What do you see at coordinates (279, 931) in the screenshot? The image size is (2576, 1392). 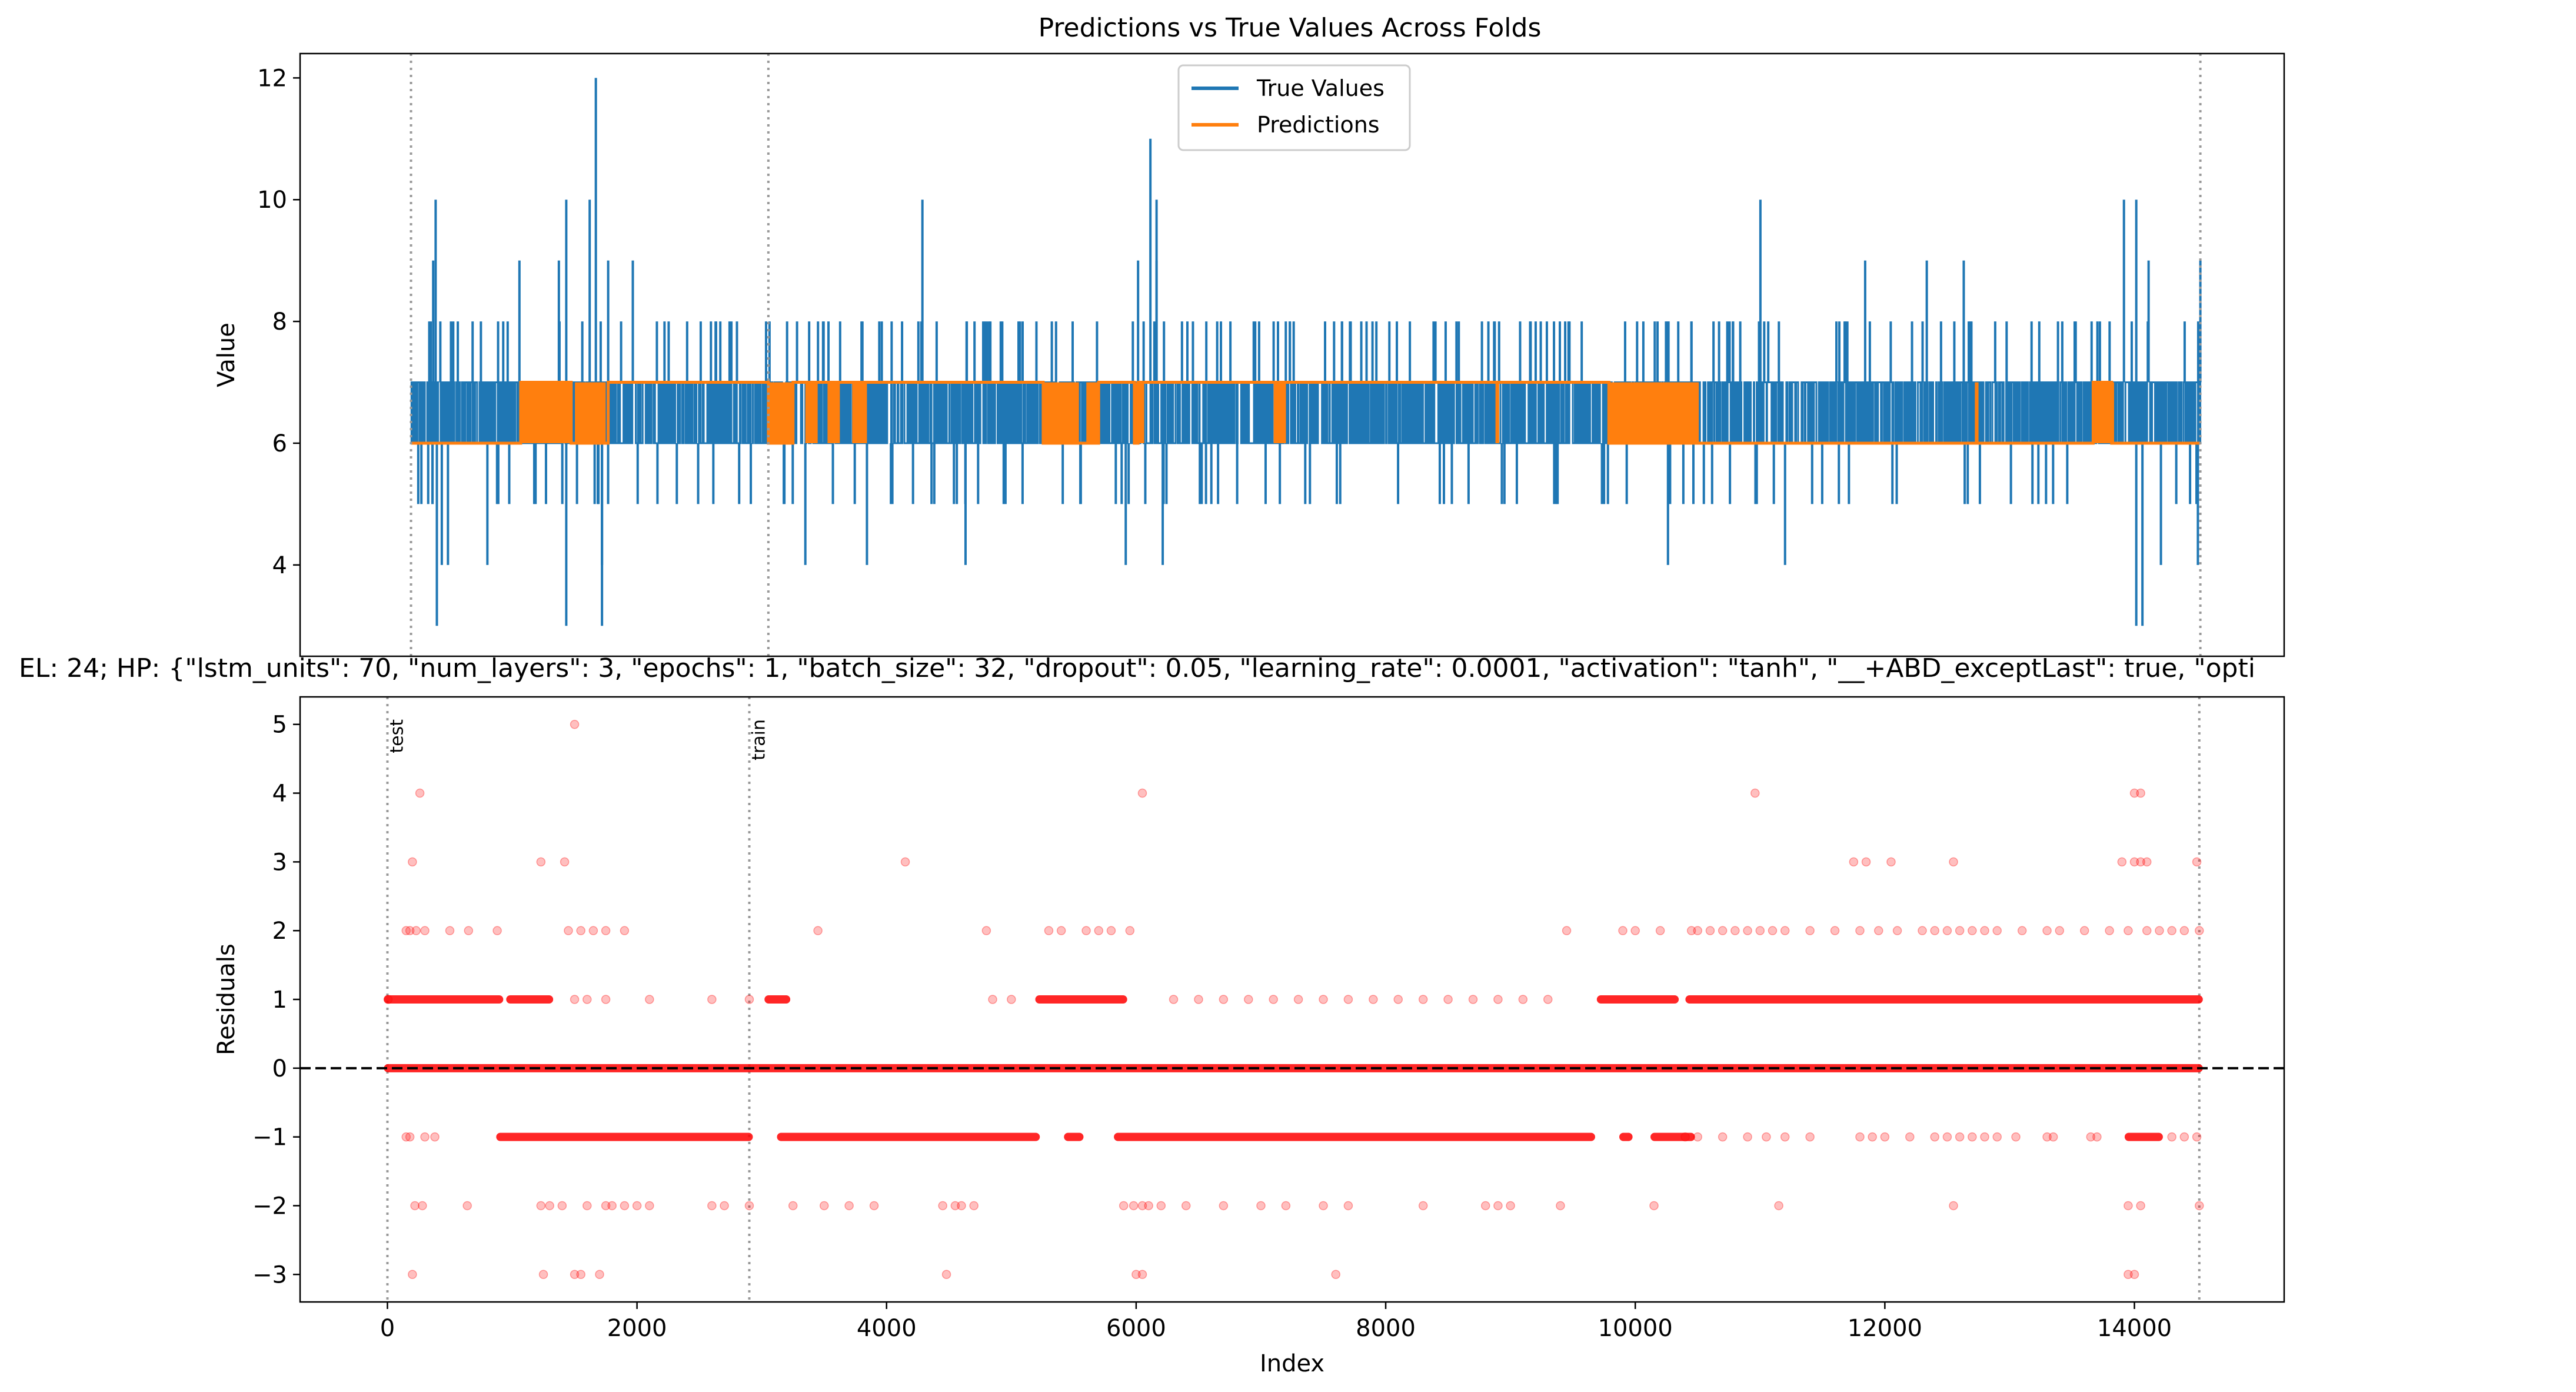 I see `y-tick-label: 2` at bounding box center [279, 931].